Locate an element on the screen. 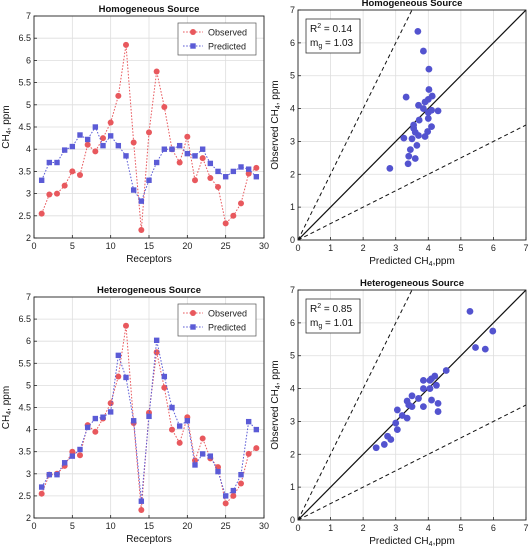  stats-box: R2 = 0.85 mg = 1.01 is located at coordinates (333, 316).